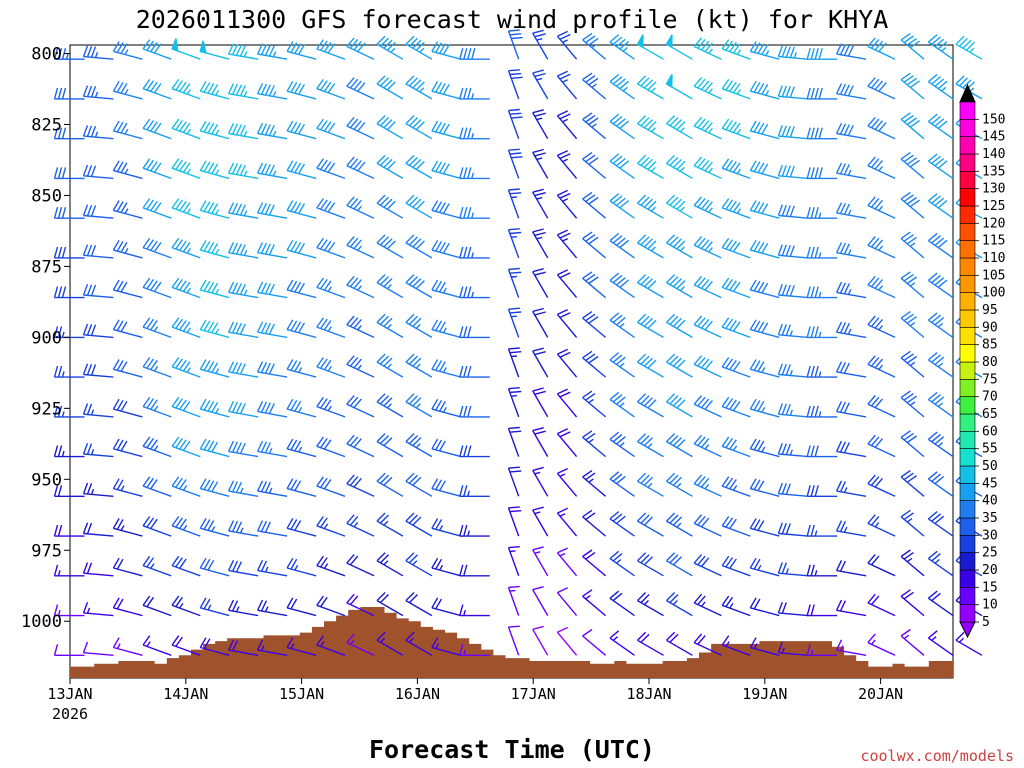 The image size is (1024, 768). Describe the element at coordinates (993, 189) in the screenshot. I see `colorbar-label: 130` at that location.